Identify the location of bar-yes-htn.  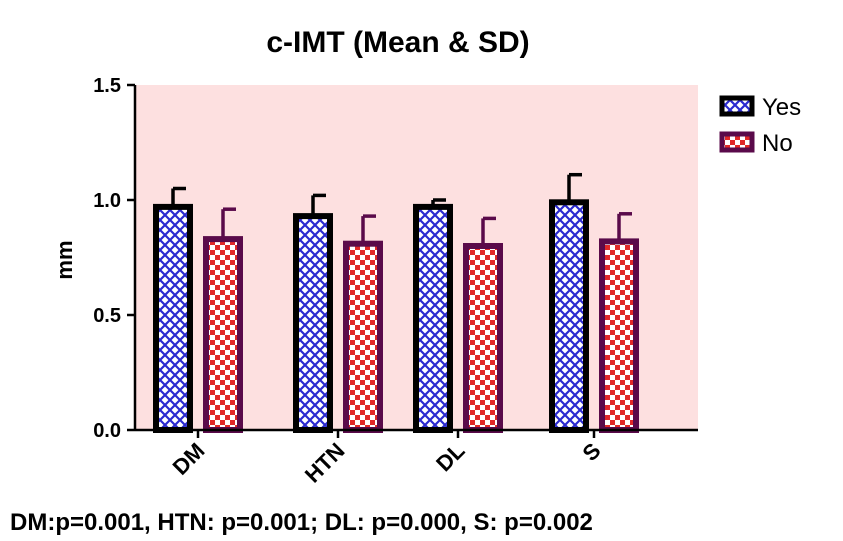
(313, 323).